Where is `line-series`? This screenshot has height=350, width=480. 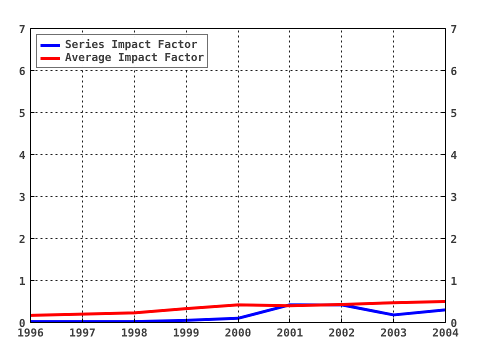 line-series is located at coordinates (238, 308).